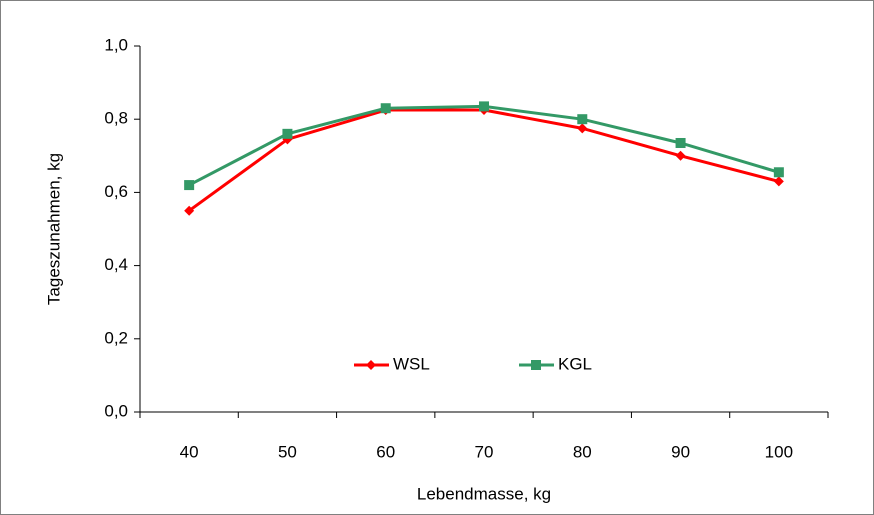  I want to click on x-tick-label: 60, so click(385, 451).